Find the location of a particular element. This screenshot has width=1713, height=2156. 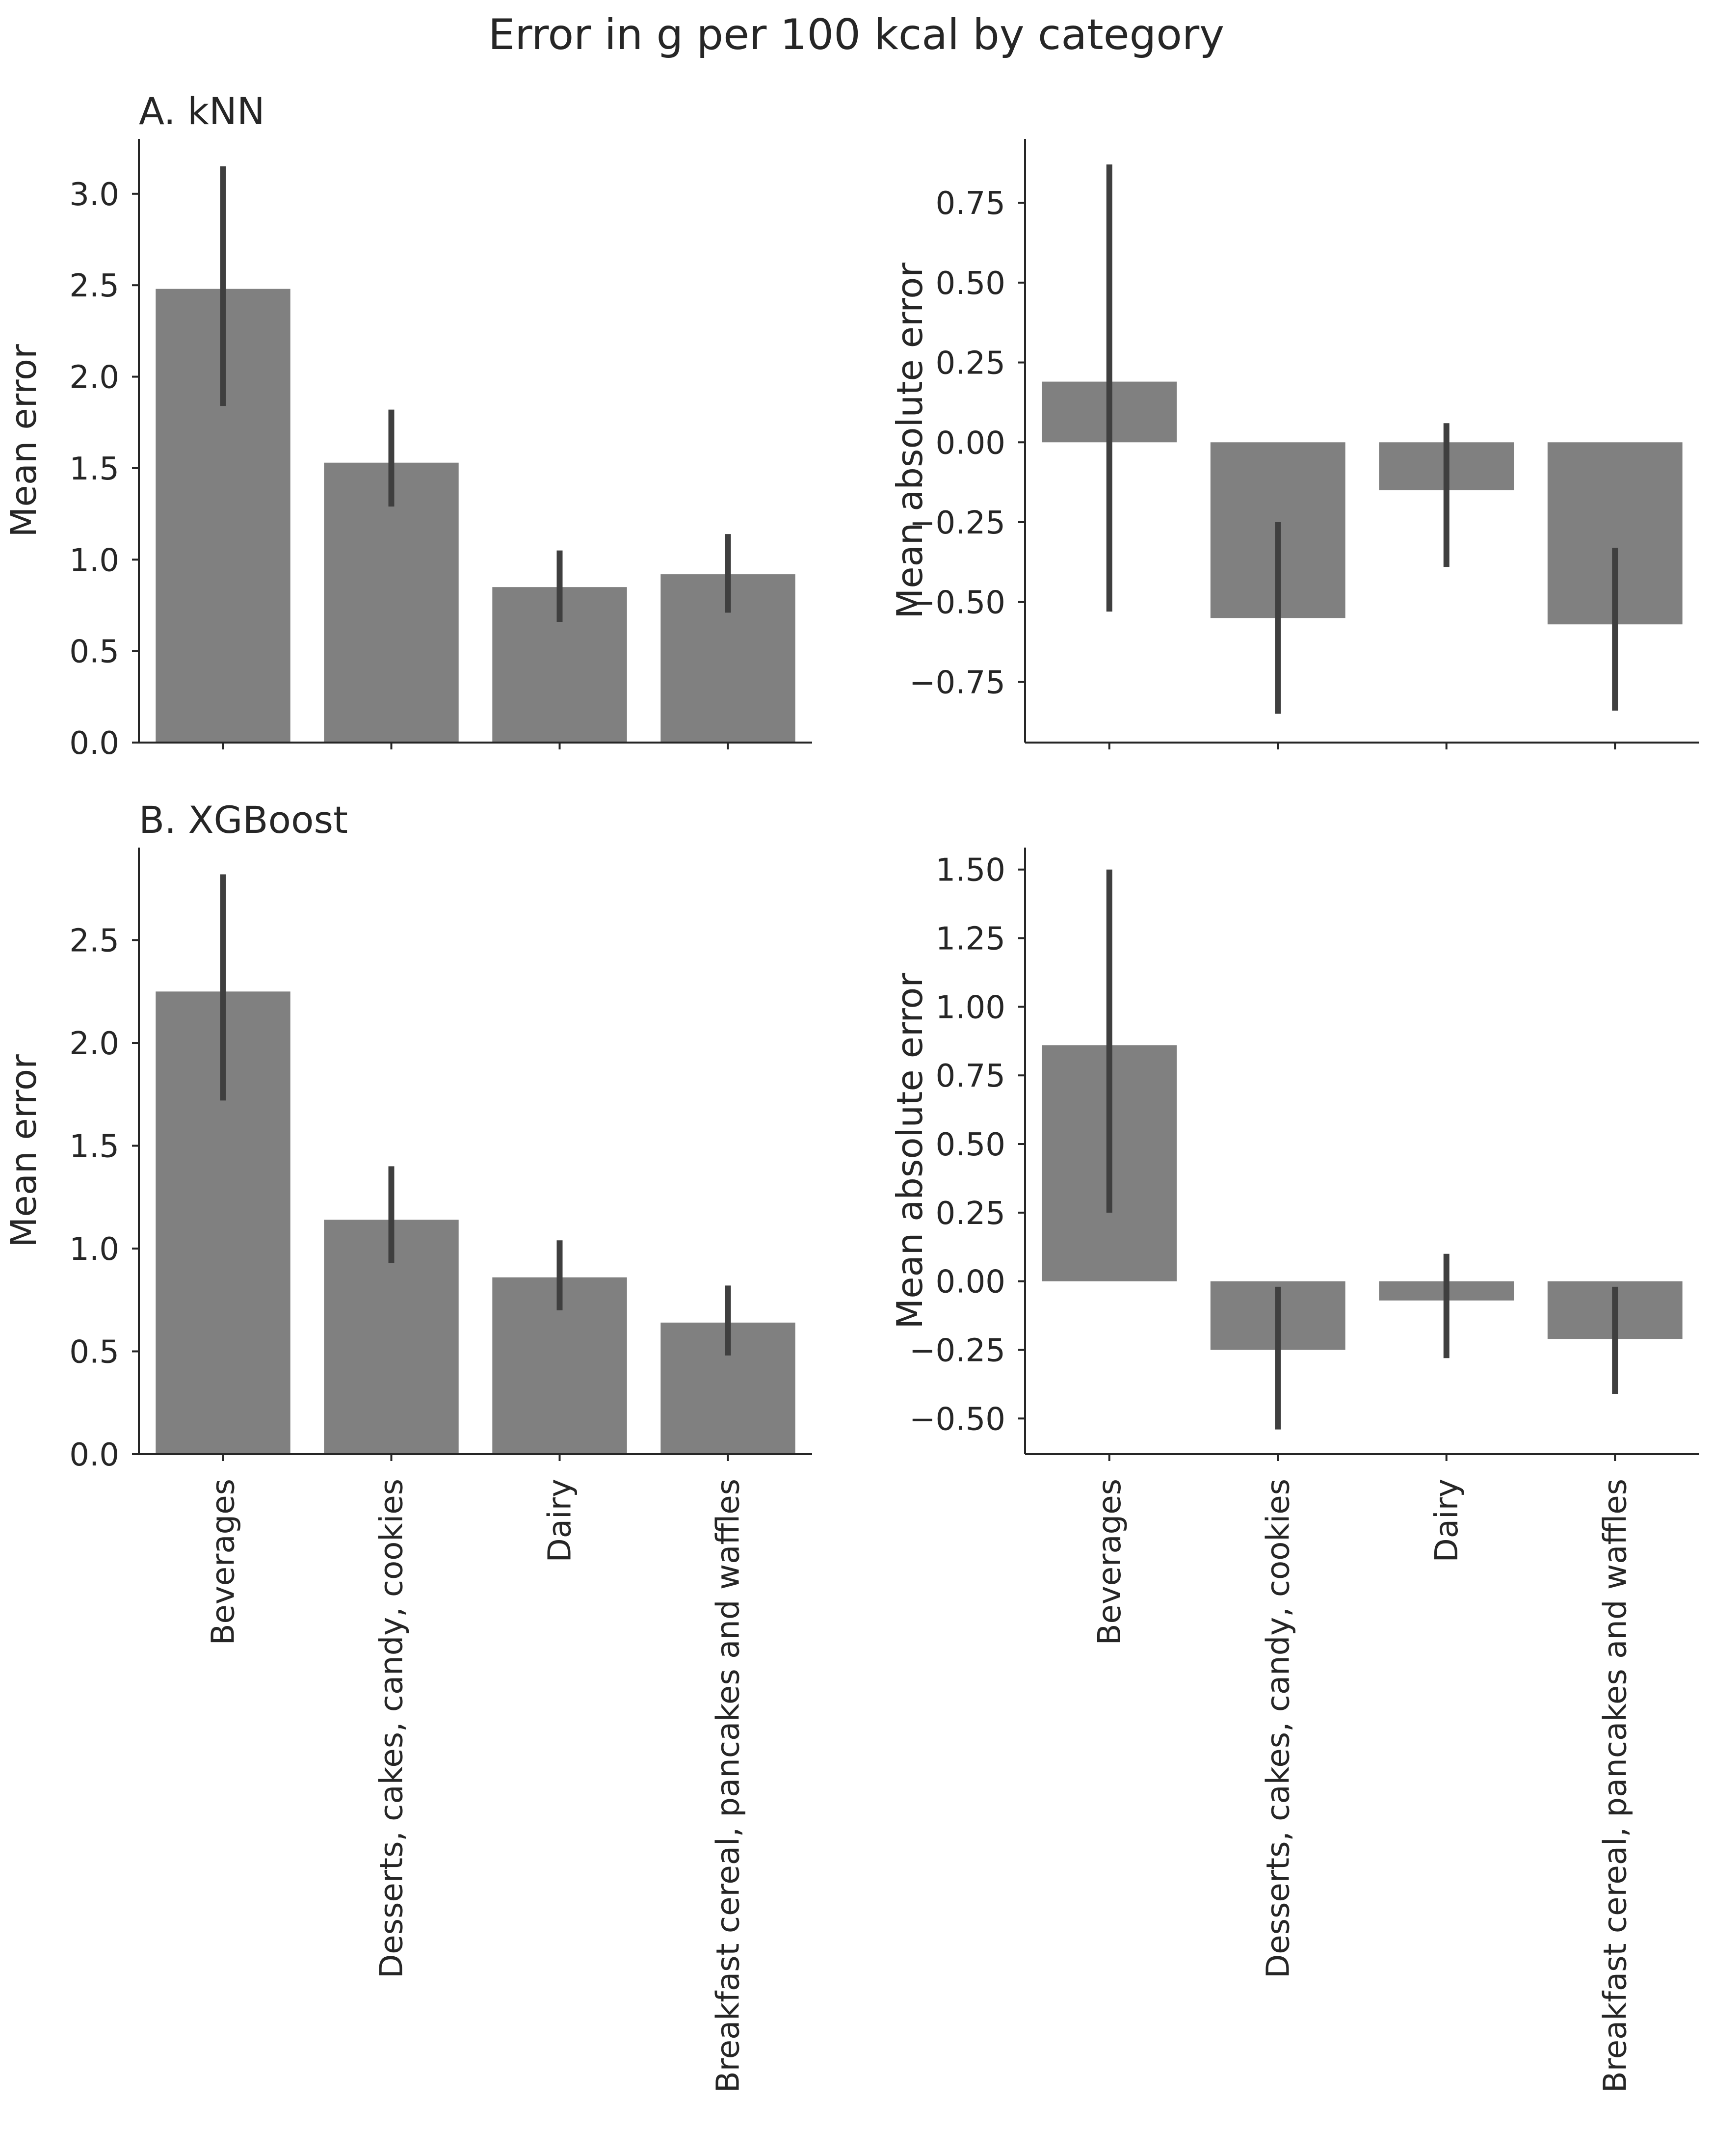

y-tick-label: 1.00 is located at coordinates (971, 1008).